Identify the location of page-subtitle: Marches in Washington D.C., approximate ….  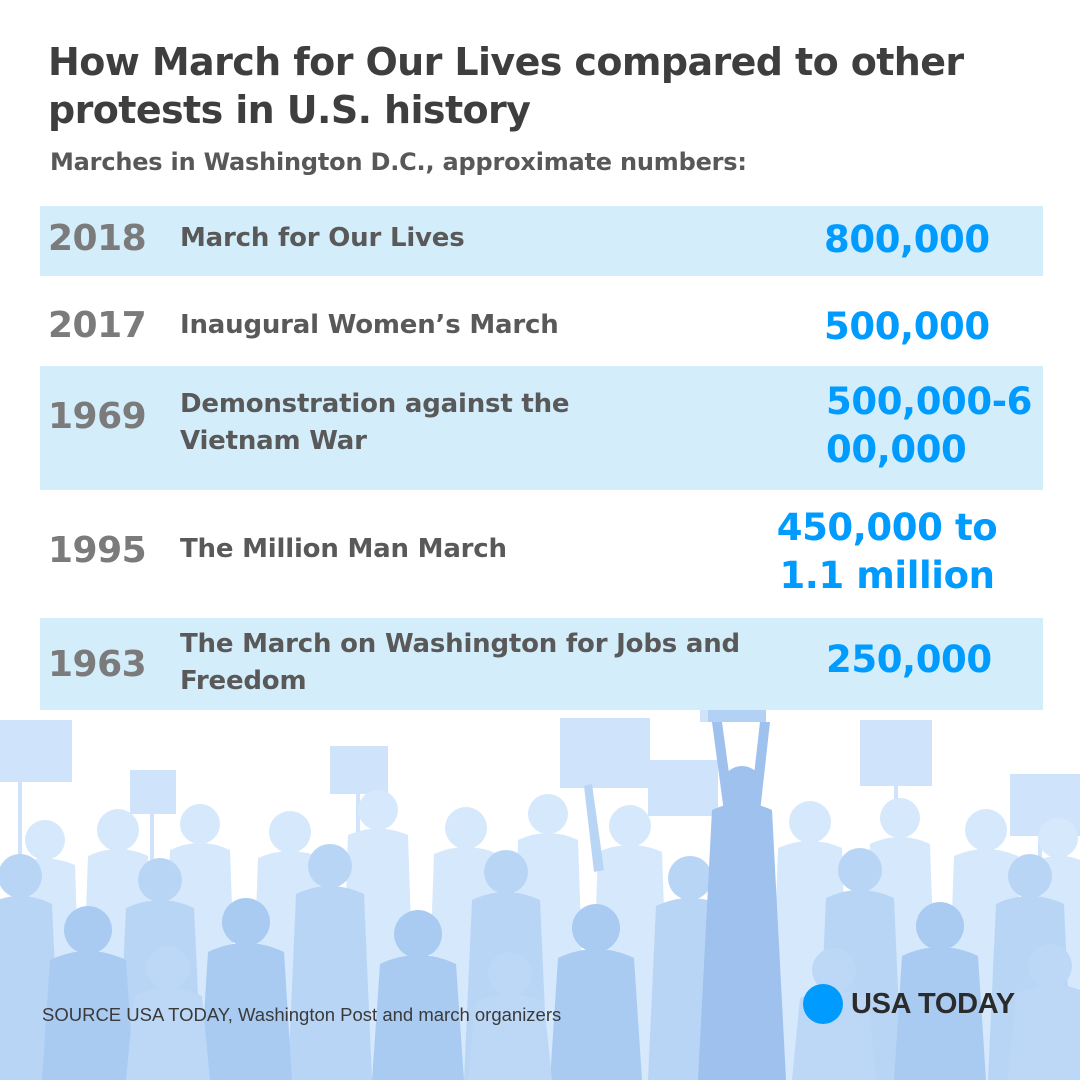
(398, 162).